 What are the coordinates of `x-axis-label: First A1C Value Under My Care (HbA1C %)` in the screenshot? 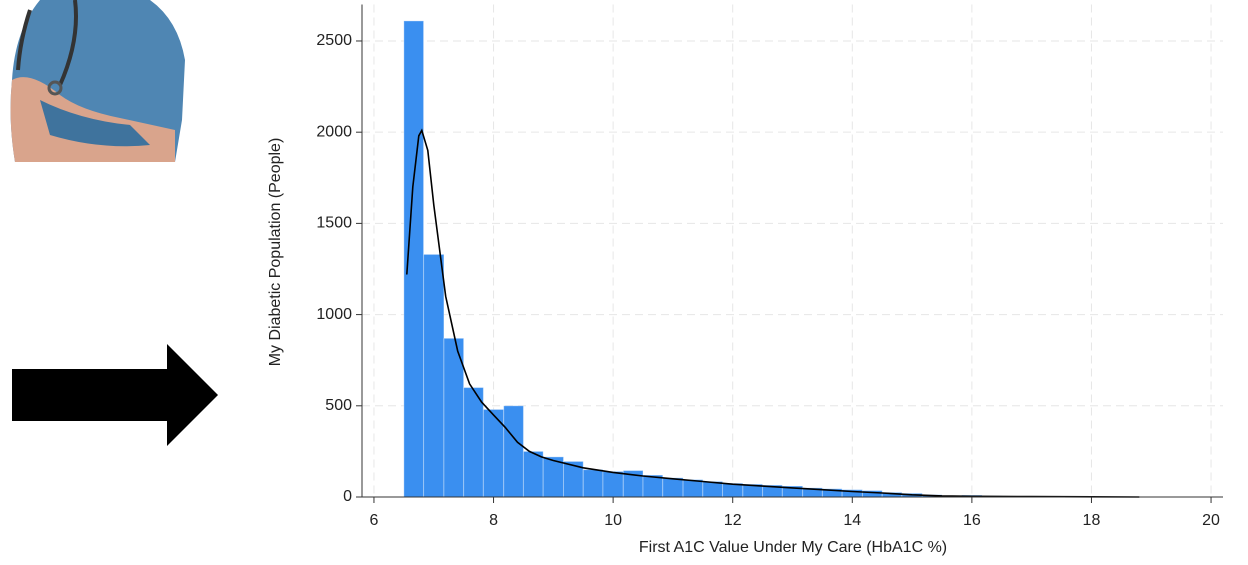 It's located at (793, 547).